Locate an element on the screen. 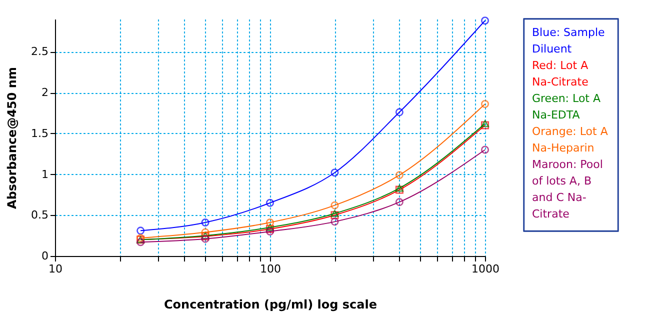 This screenshot has width=658, height=322. x-tick-label: 1000 is located at coordinates (486, 269).